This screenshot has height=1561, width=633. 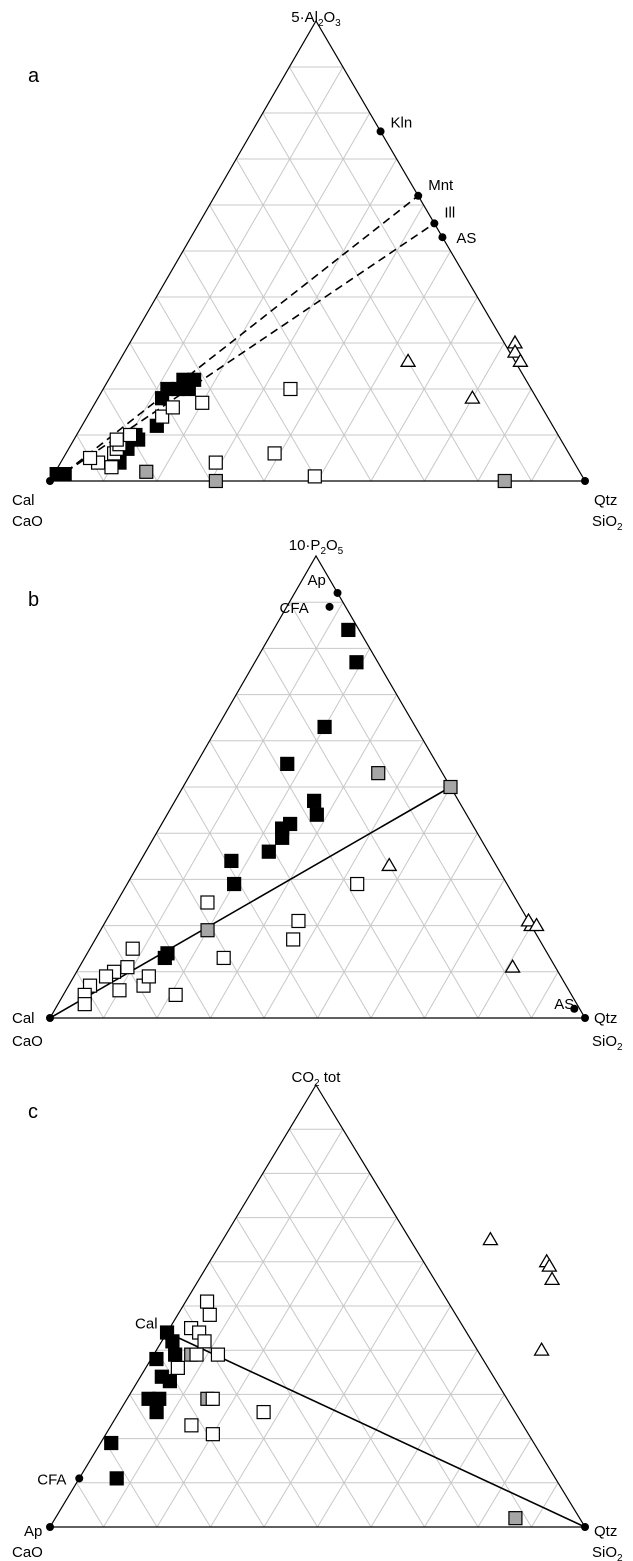 What do you see at coordinates (337, 592) in the screenshot?
I see `reference-dot-ap` at bounding box center [337, 592].